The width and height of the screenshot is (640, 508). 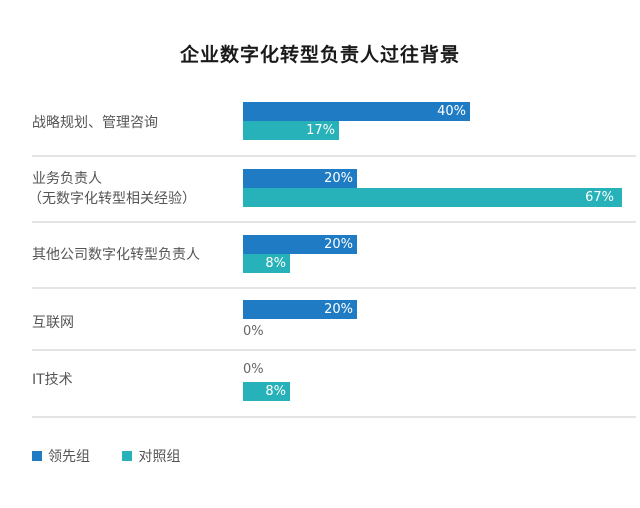 I want to click on category-label: 战略规划、管理咨询, so click(x=95, y=123).